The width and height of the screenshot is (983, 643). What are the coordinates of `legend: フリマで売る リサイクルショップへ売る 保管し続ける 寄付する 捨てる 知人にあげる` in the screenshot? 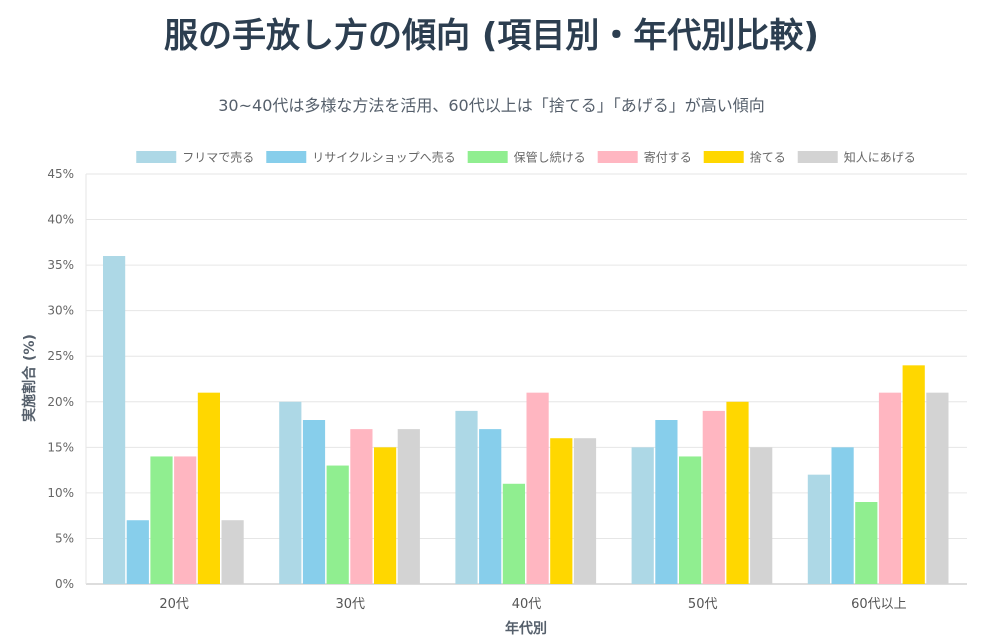 It's located at (526, 157).